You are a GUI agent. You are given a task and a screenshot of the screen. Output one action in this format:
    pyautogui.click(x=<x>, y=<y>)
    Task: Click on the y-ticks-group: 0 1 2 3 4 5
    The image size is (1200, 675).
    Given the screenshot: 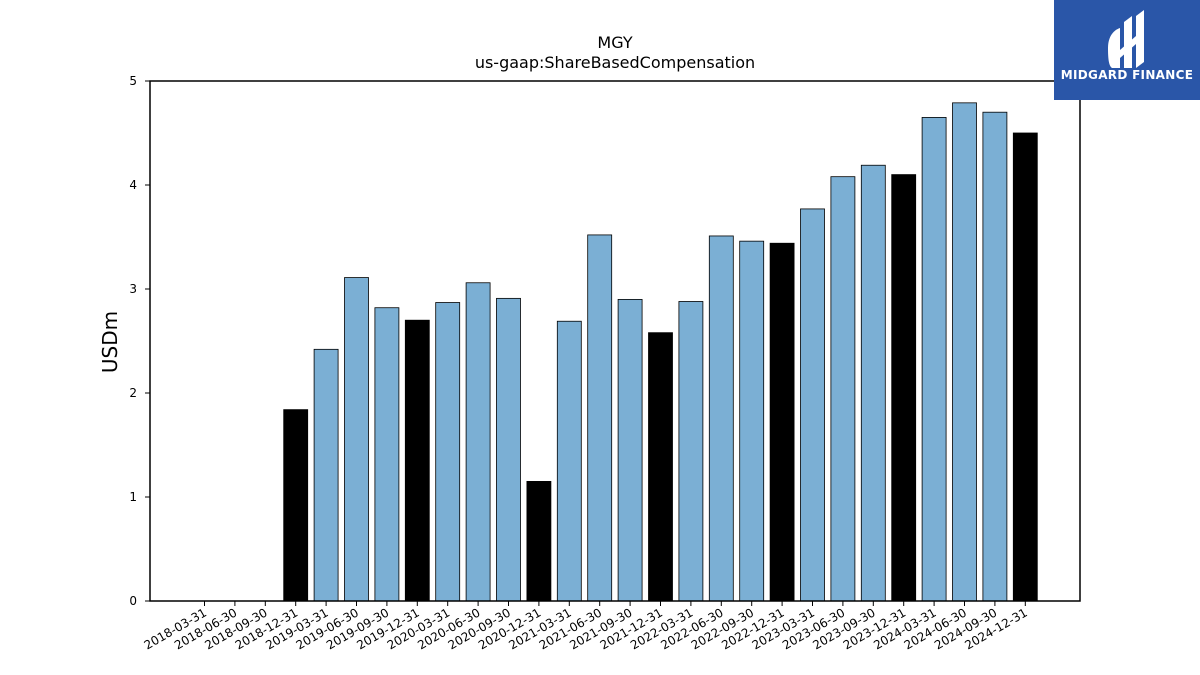 What is the action you would take?
    pyautogui.click(x=139, y=341)
    